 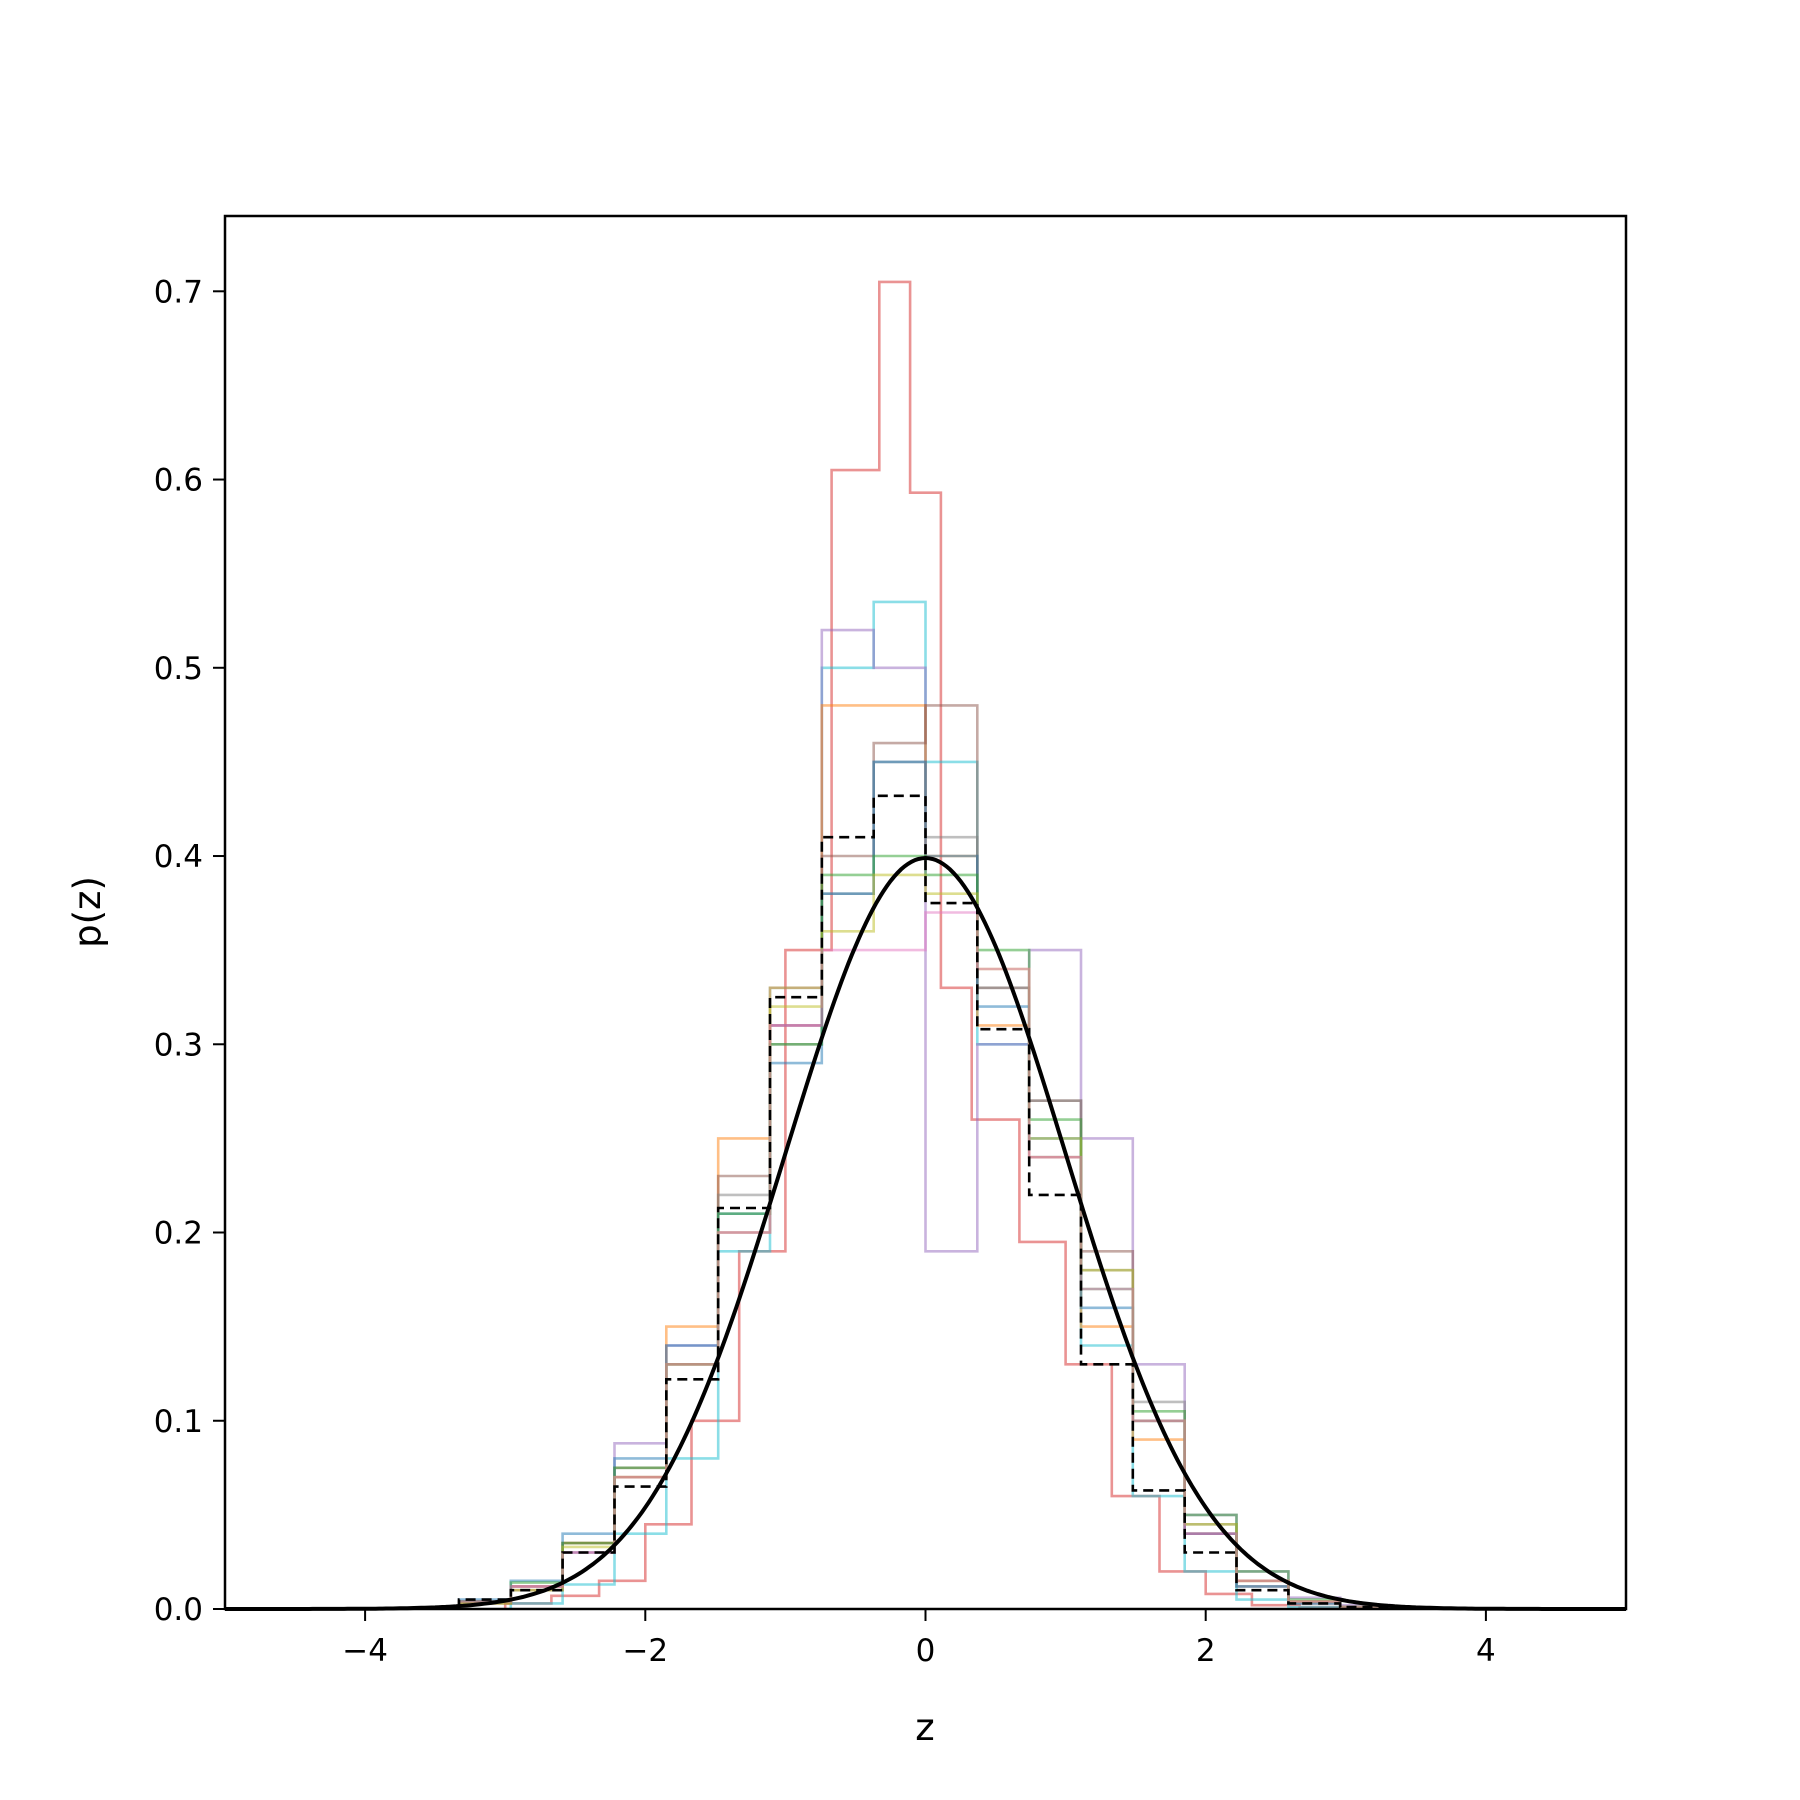 I want to click on x-ticks: −4 −2 0 2 4, so click(x=919, y=1639).